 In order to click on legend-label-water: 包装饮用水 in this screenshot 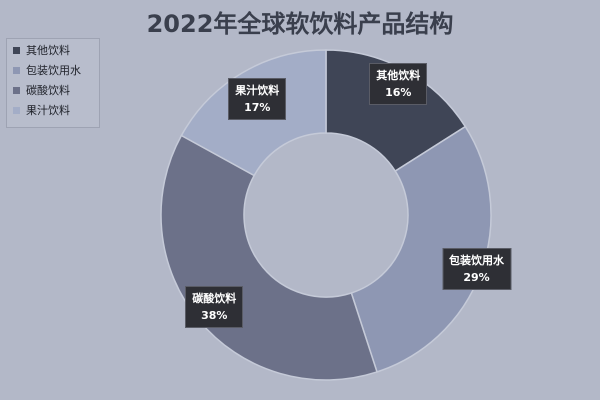, I will do `click(53, 70)`.